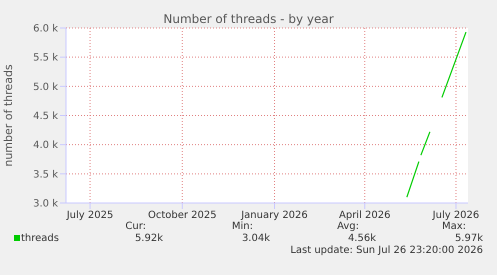 The width and height of the screenshot is (497, 275). Describe the element at coordinates (45, 87) in the screenshot. I see `y-tick-label: 5.0 k` at that location.